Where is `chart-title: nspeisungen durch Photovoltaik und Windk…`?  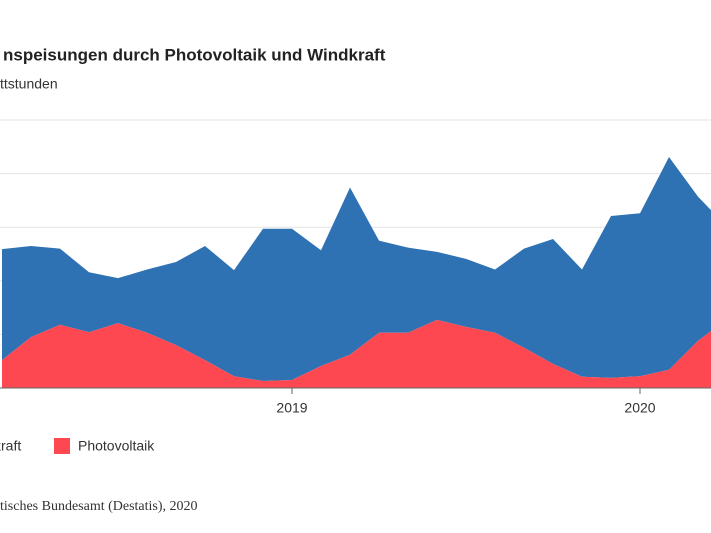 chart-title: nspeisungen durch Photovoltaik und Windk… is located at coordinates (194, 54).